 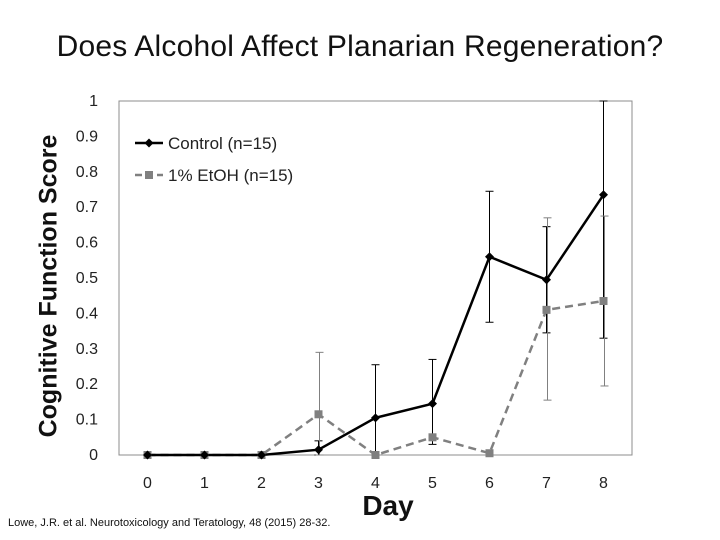 I want to click on x-tick-label: 7, so click(x=546, y=483).